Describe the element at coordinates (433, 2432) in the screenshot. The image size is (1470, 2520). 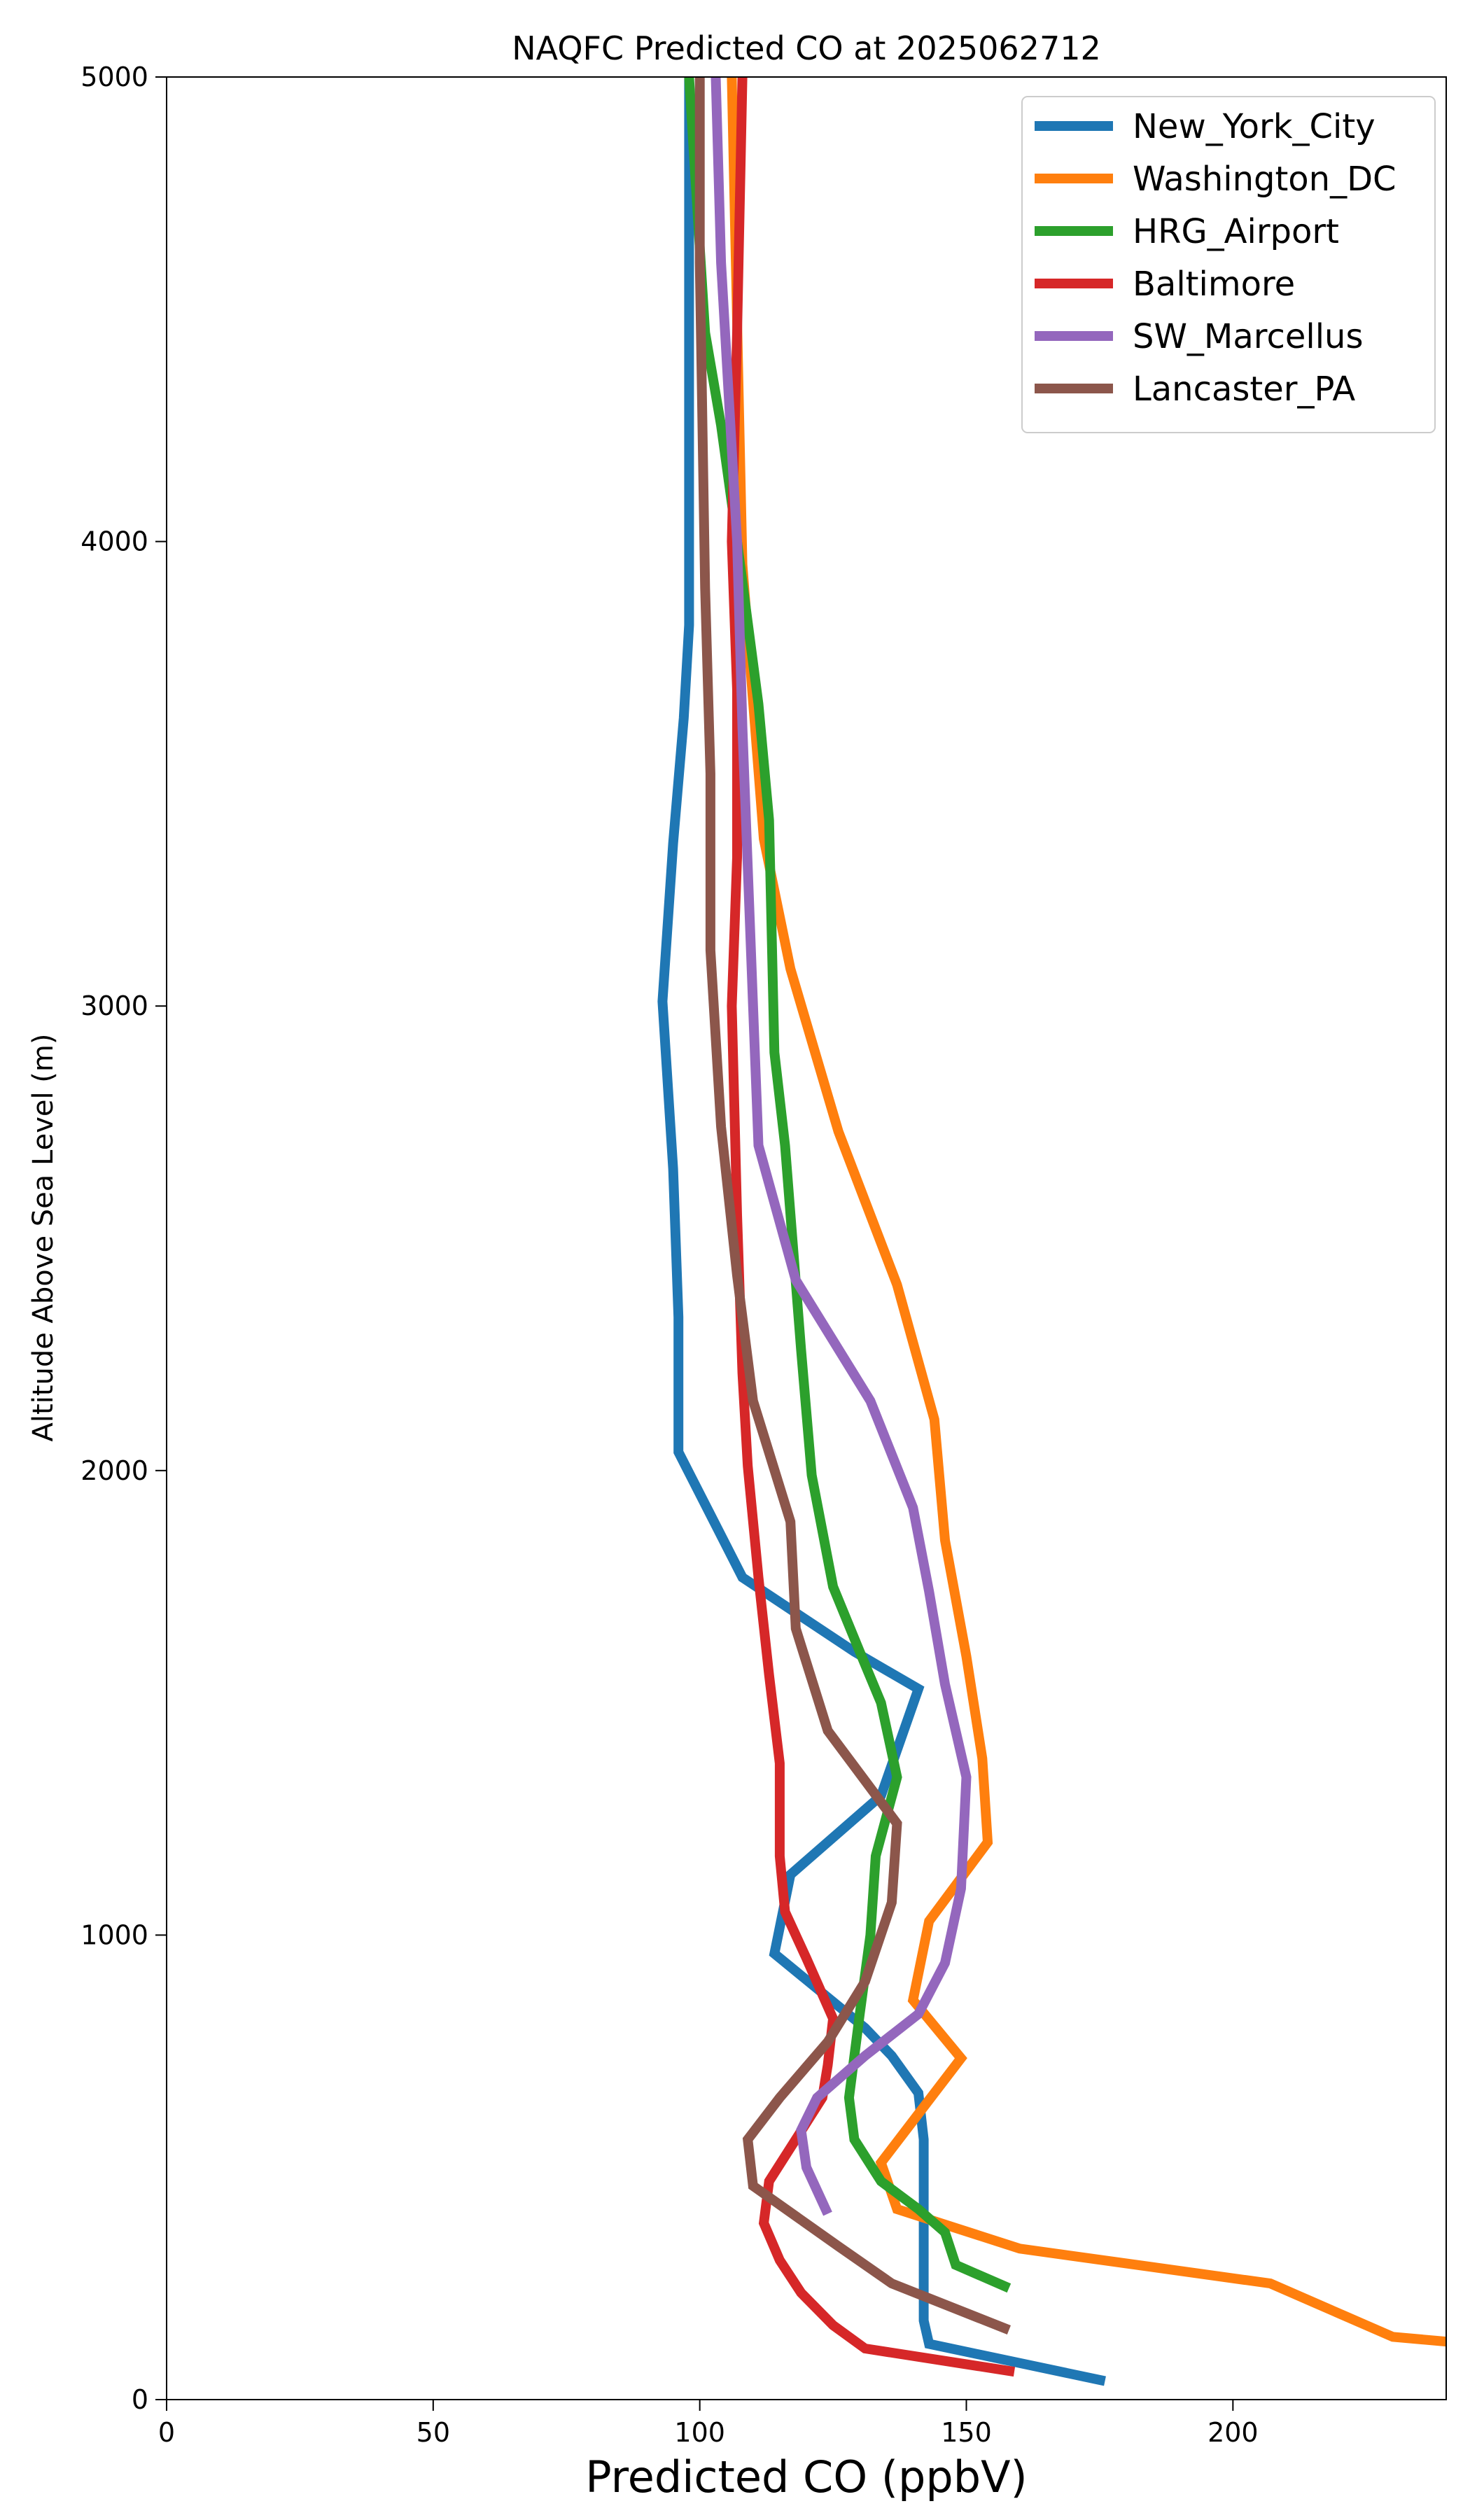
I see `x-tick-label: 50` at that location.